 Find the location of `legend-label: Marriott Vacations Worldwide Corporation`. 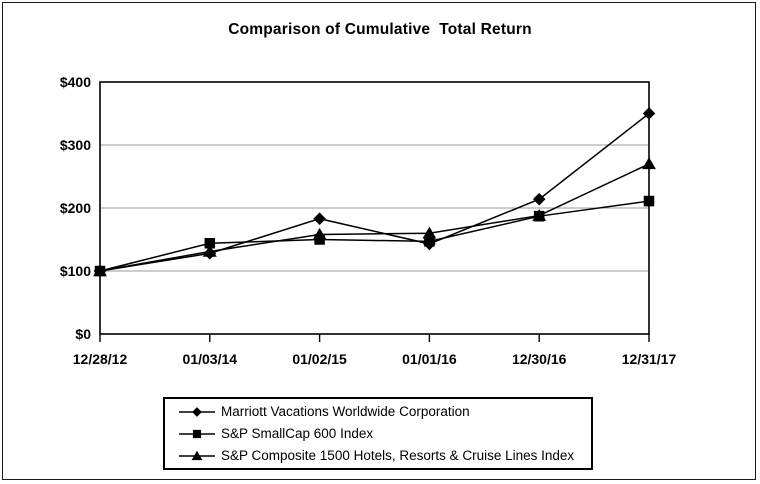

legend-label: Marriott Vacations Worldwide Corporation is located at coordinates (345, 411).